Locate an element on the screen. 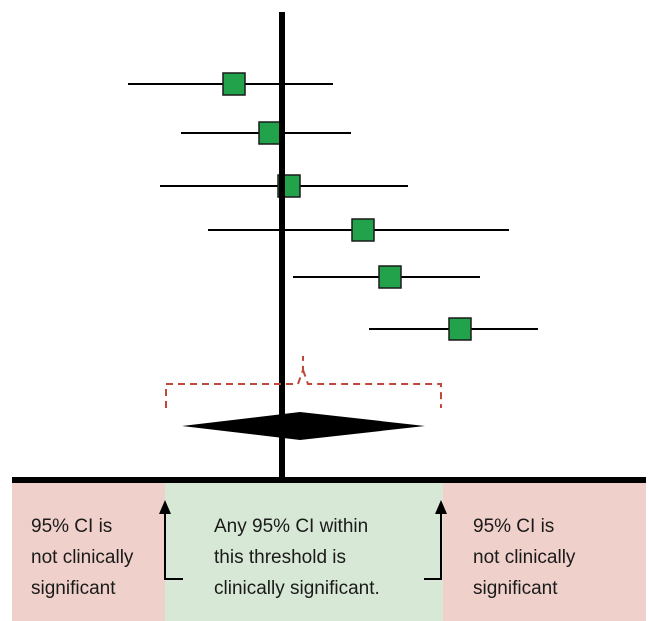 The image size is (649, 621). left-zone-line: not clinically is located at coordinates (82, 557).